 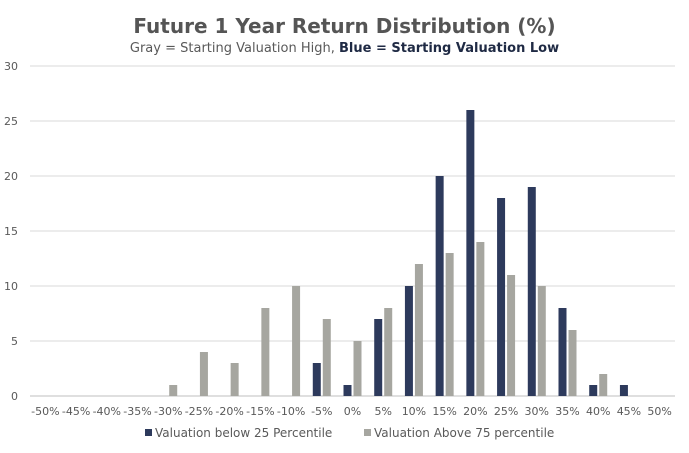 I want to click on x-tick-label: 30%, so click(x=537, y=411).